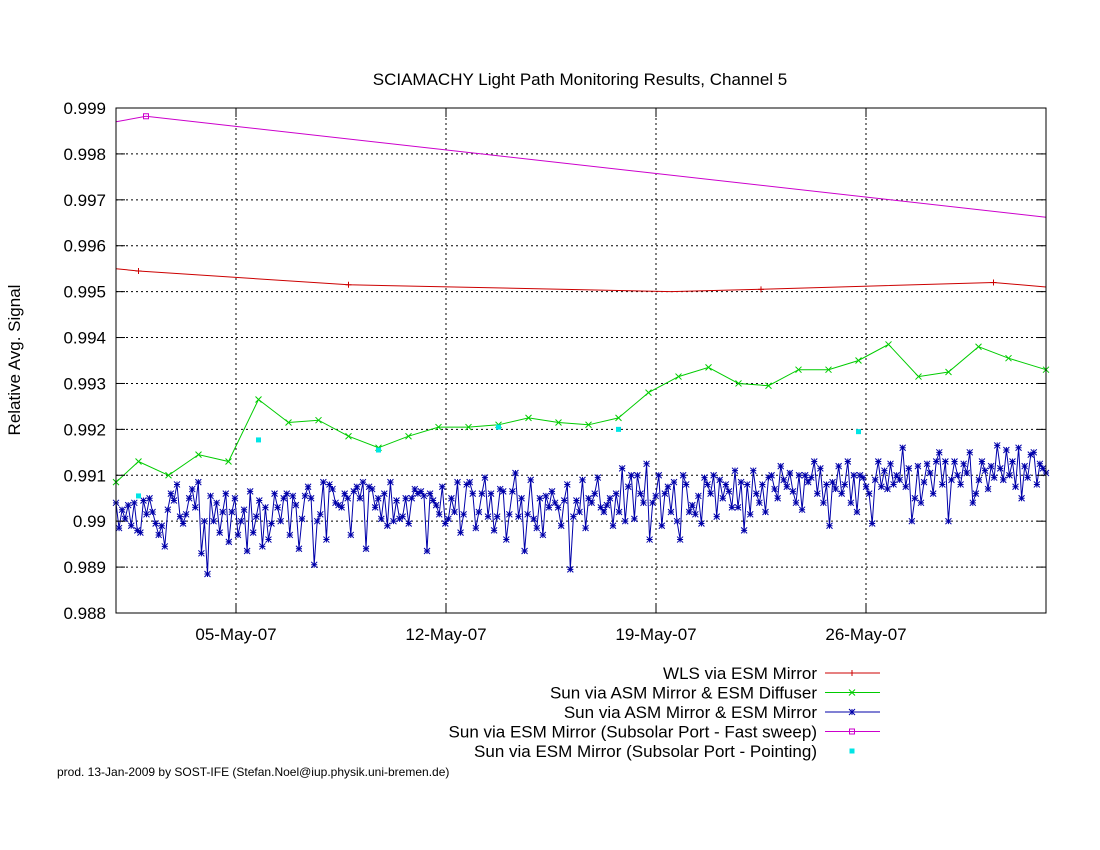  Describe the element at coordinates (84, 200) in the screenshot. I see `y-tick-label: 0.997` at that location.